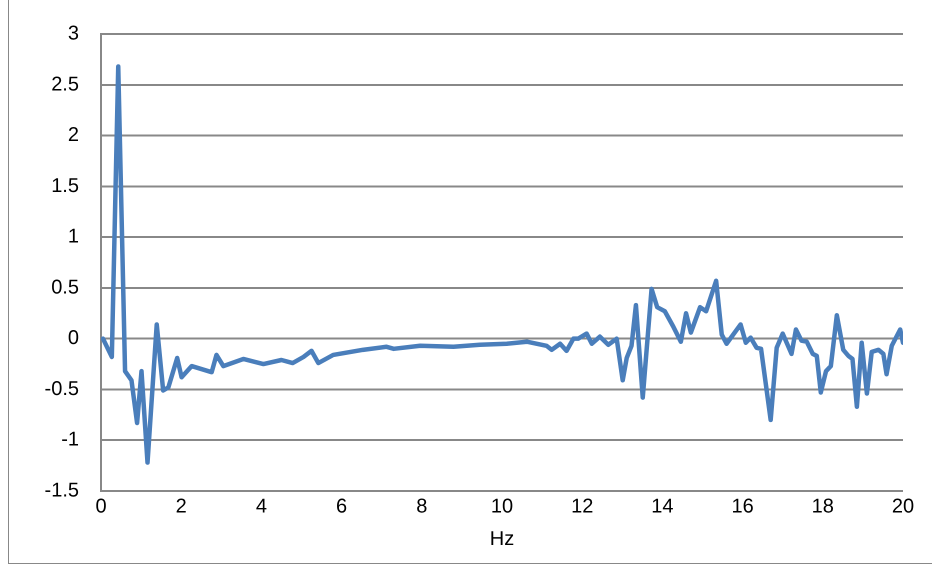 This screenshot has width=933, height=565. Describe the element at coordinates (73, 33) in the screenshot. I see `y-tick-label: 3` at that location.